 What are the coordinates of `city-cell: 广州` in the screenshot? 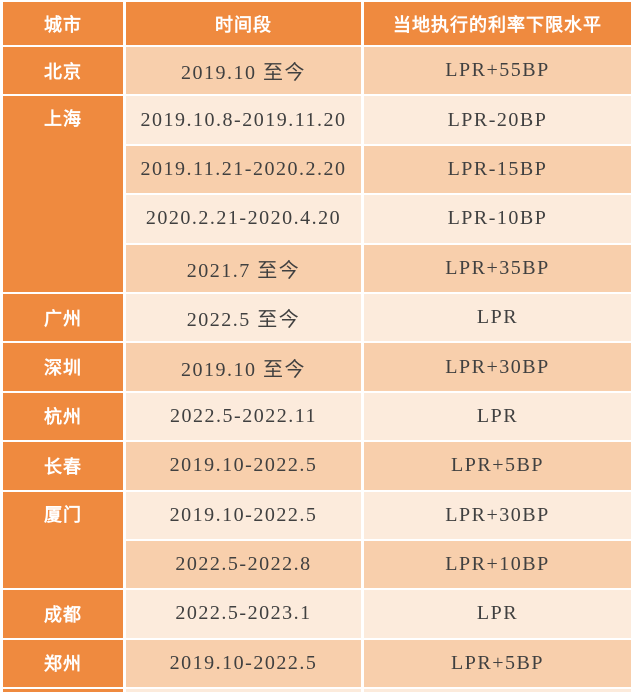 It's located at (63, 317).